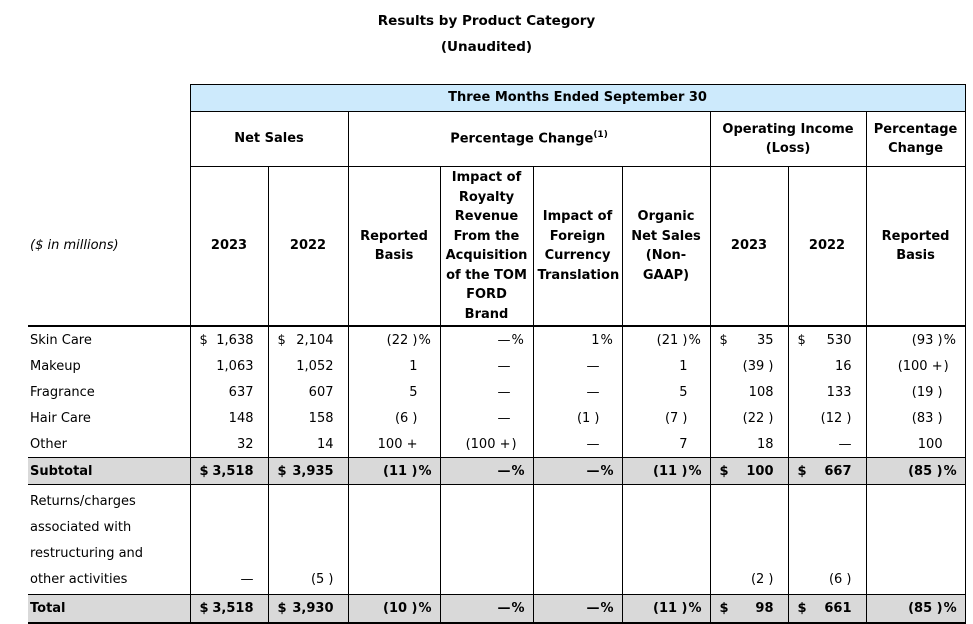 This screenshot has width=973, height=624. I want to click on table-cell: (85 )%, so click(915, 609).